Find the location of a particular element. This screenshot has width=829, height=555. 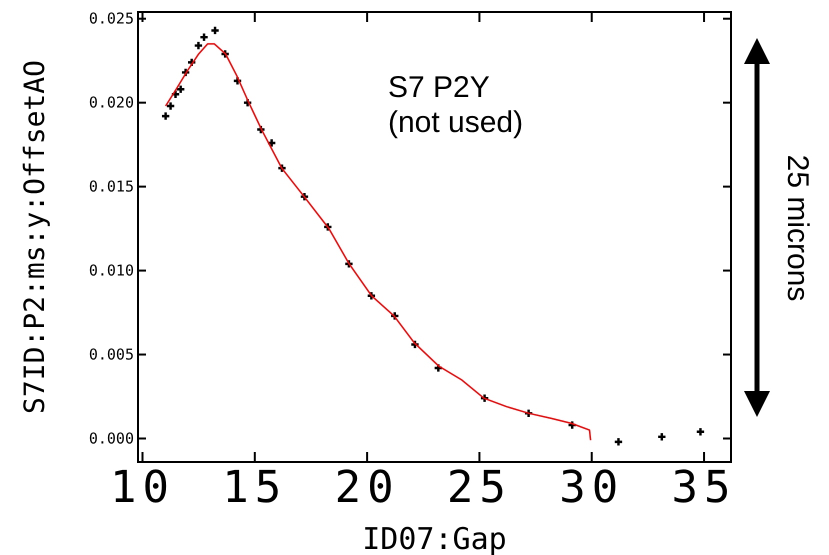

x-tick-label: 10 is located at coordinates (142, 487).